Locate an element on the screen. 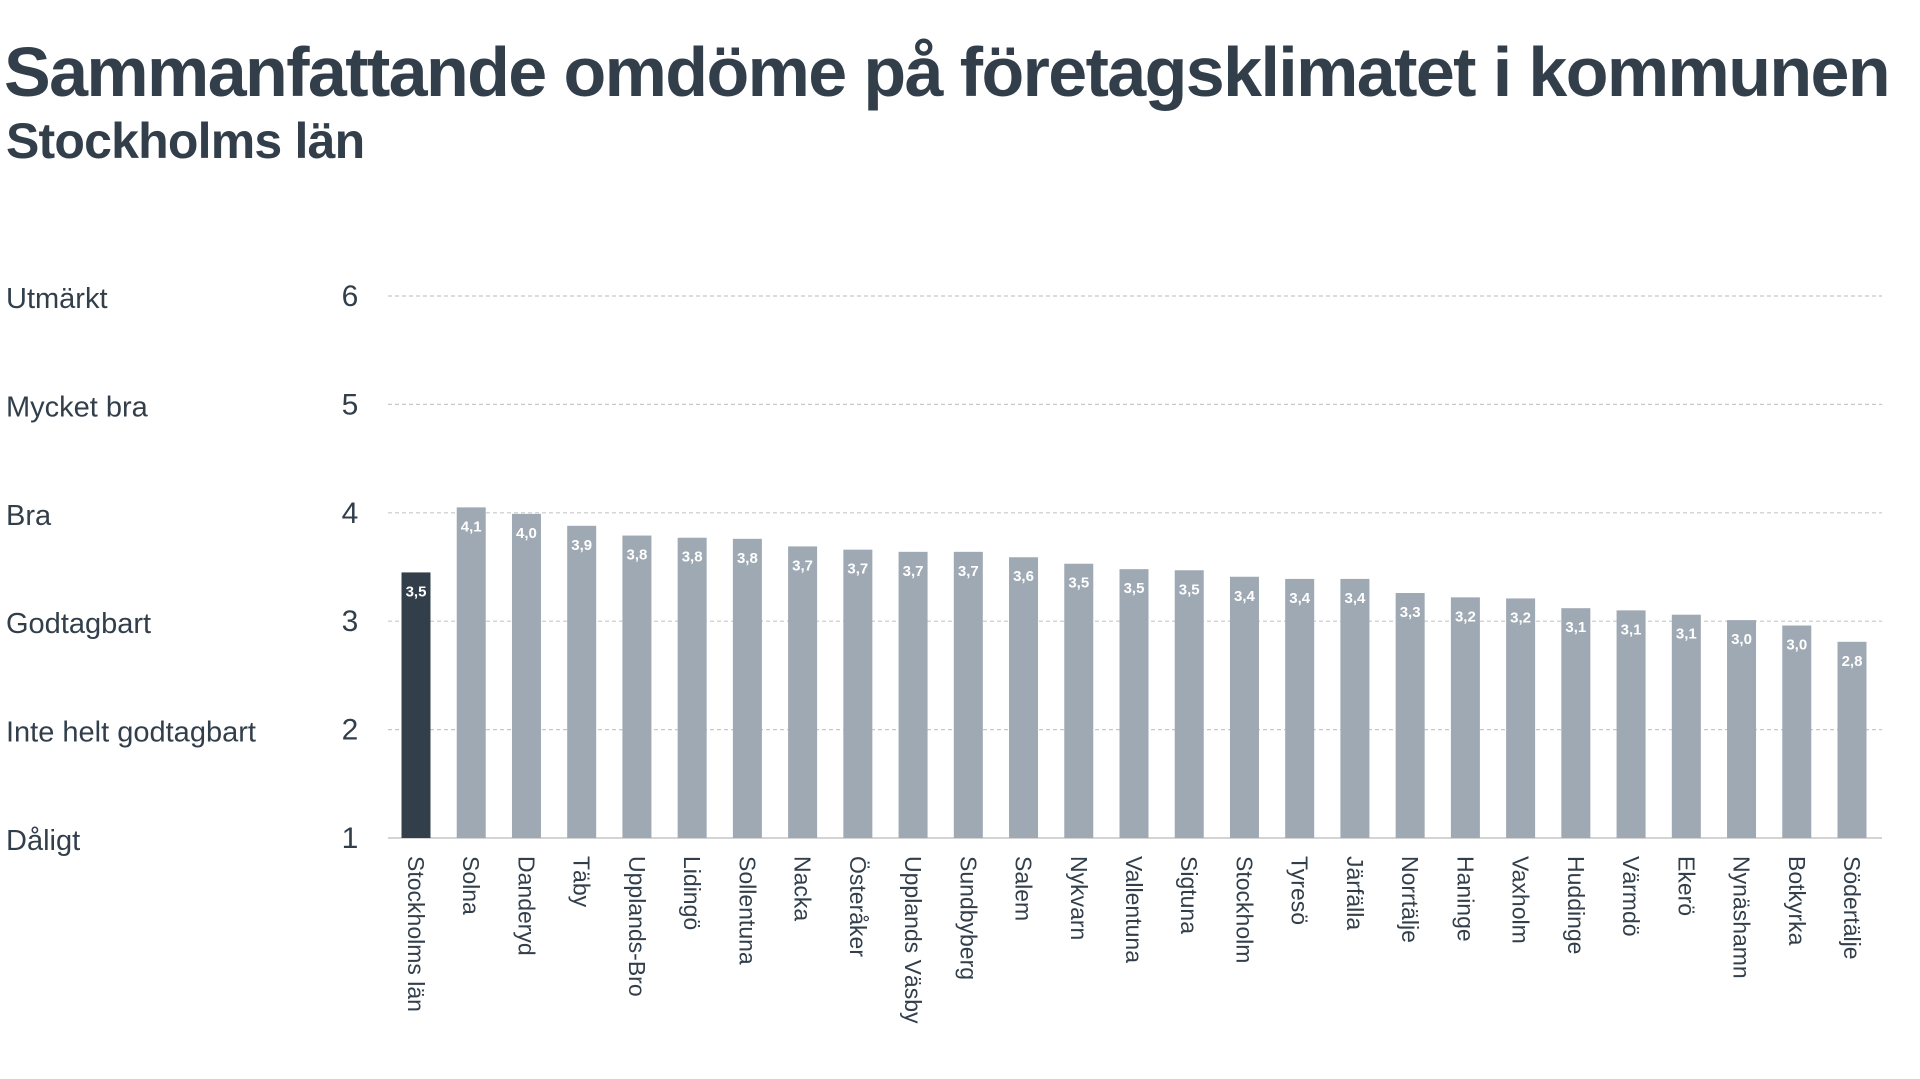 This screenshot has width=1920, height=1079. y-tick-label: 1 is located at coordinates (350, 838).